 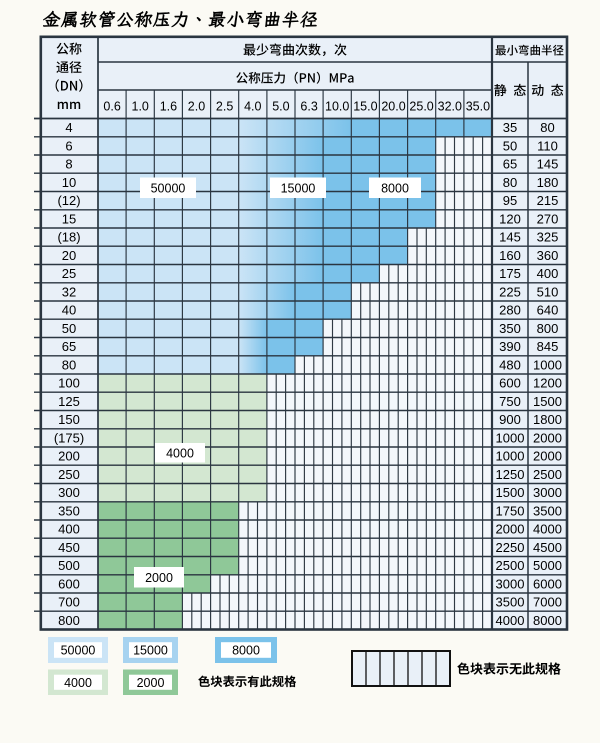 I want to click on svg-text: 4500, so click(x=547, y=547).